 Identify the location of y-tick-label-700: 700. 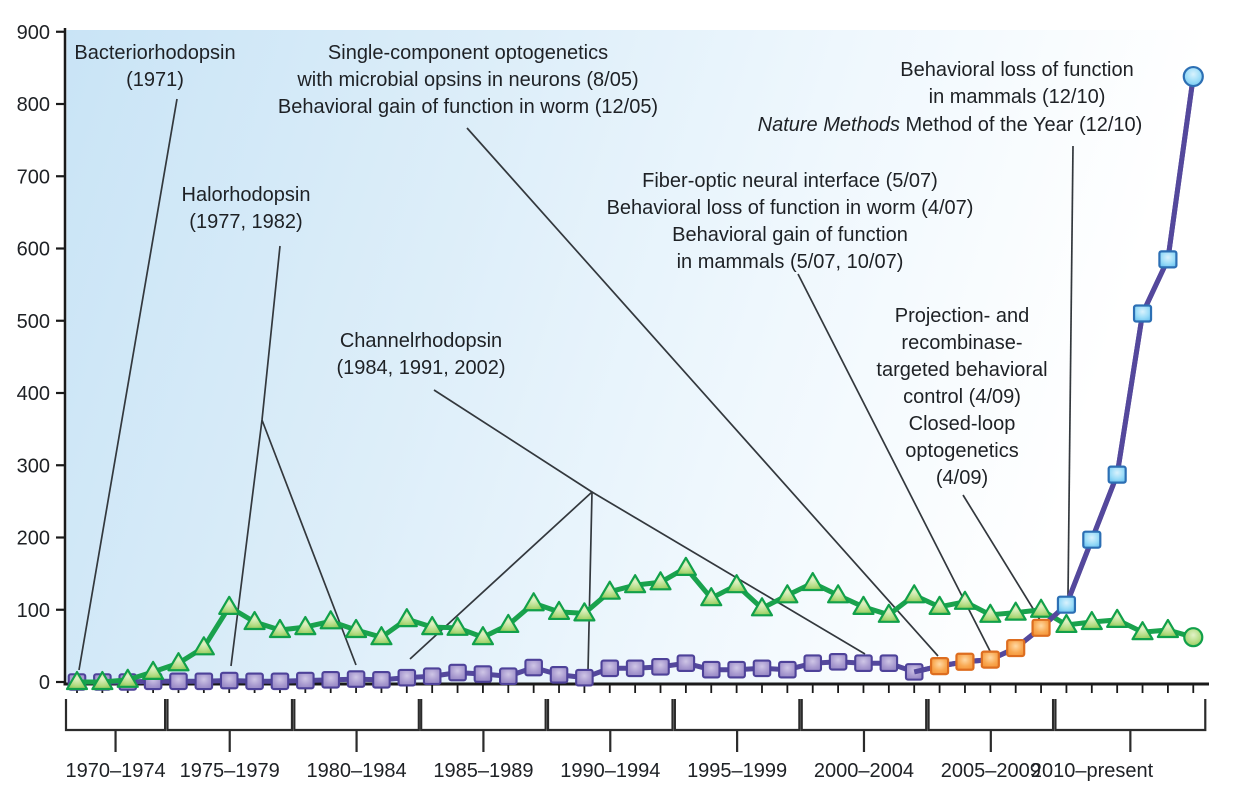
(33, 177).